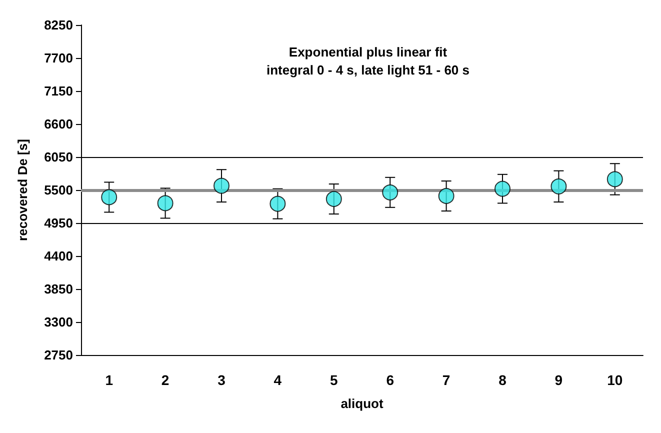 This screenshot has width=661, height=433. Describe the element at coordinates (368, 70) in the screenshot. I see `annotation: integral 0 - 4 s, late light 51 - 60 s` at that location.